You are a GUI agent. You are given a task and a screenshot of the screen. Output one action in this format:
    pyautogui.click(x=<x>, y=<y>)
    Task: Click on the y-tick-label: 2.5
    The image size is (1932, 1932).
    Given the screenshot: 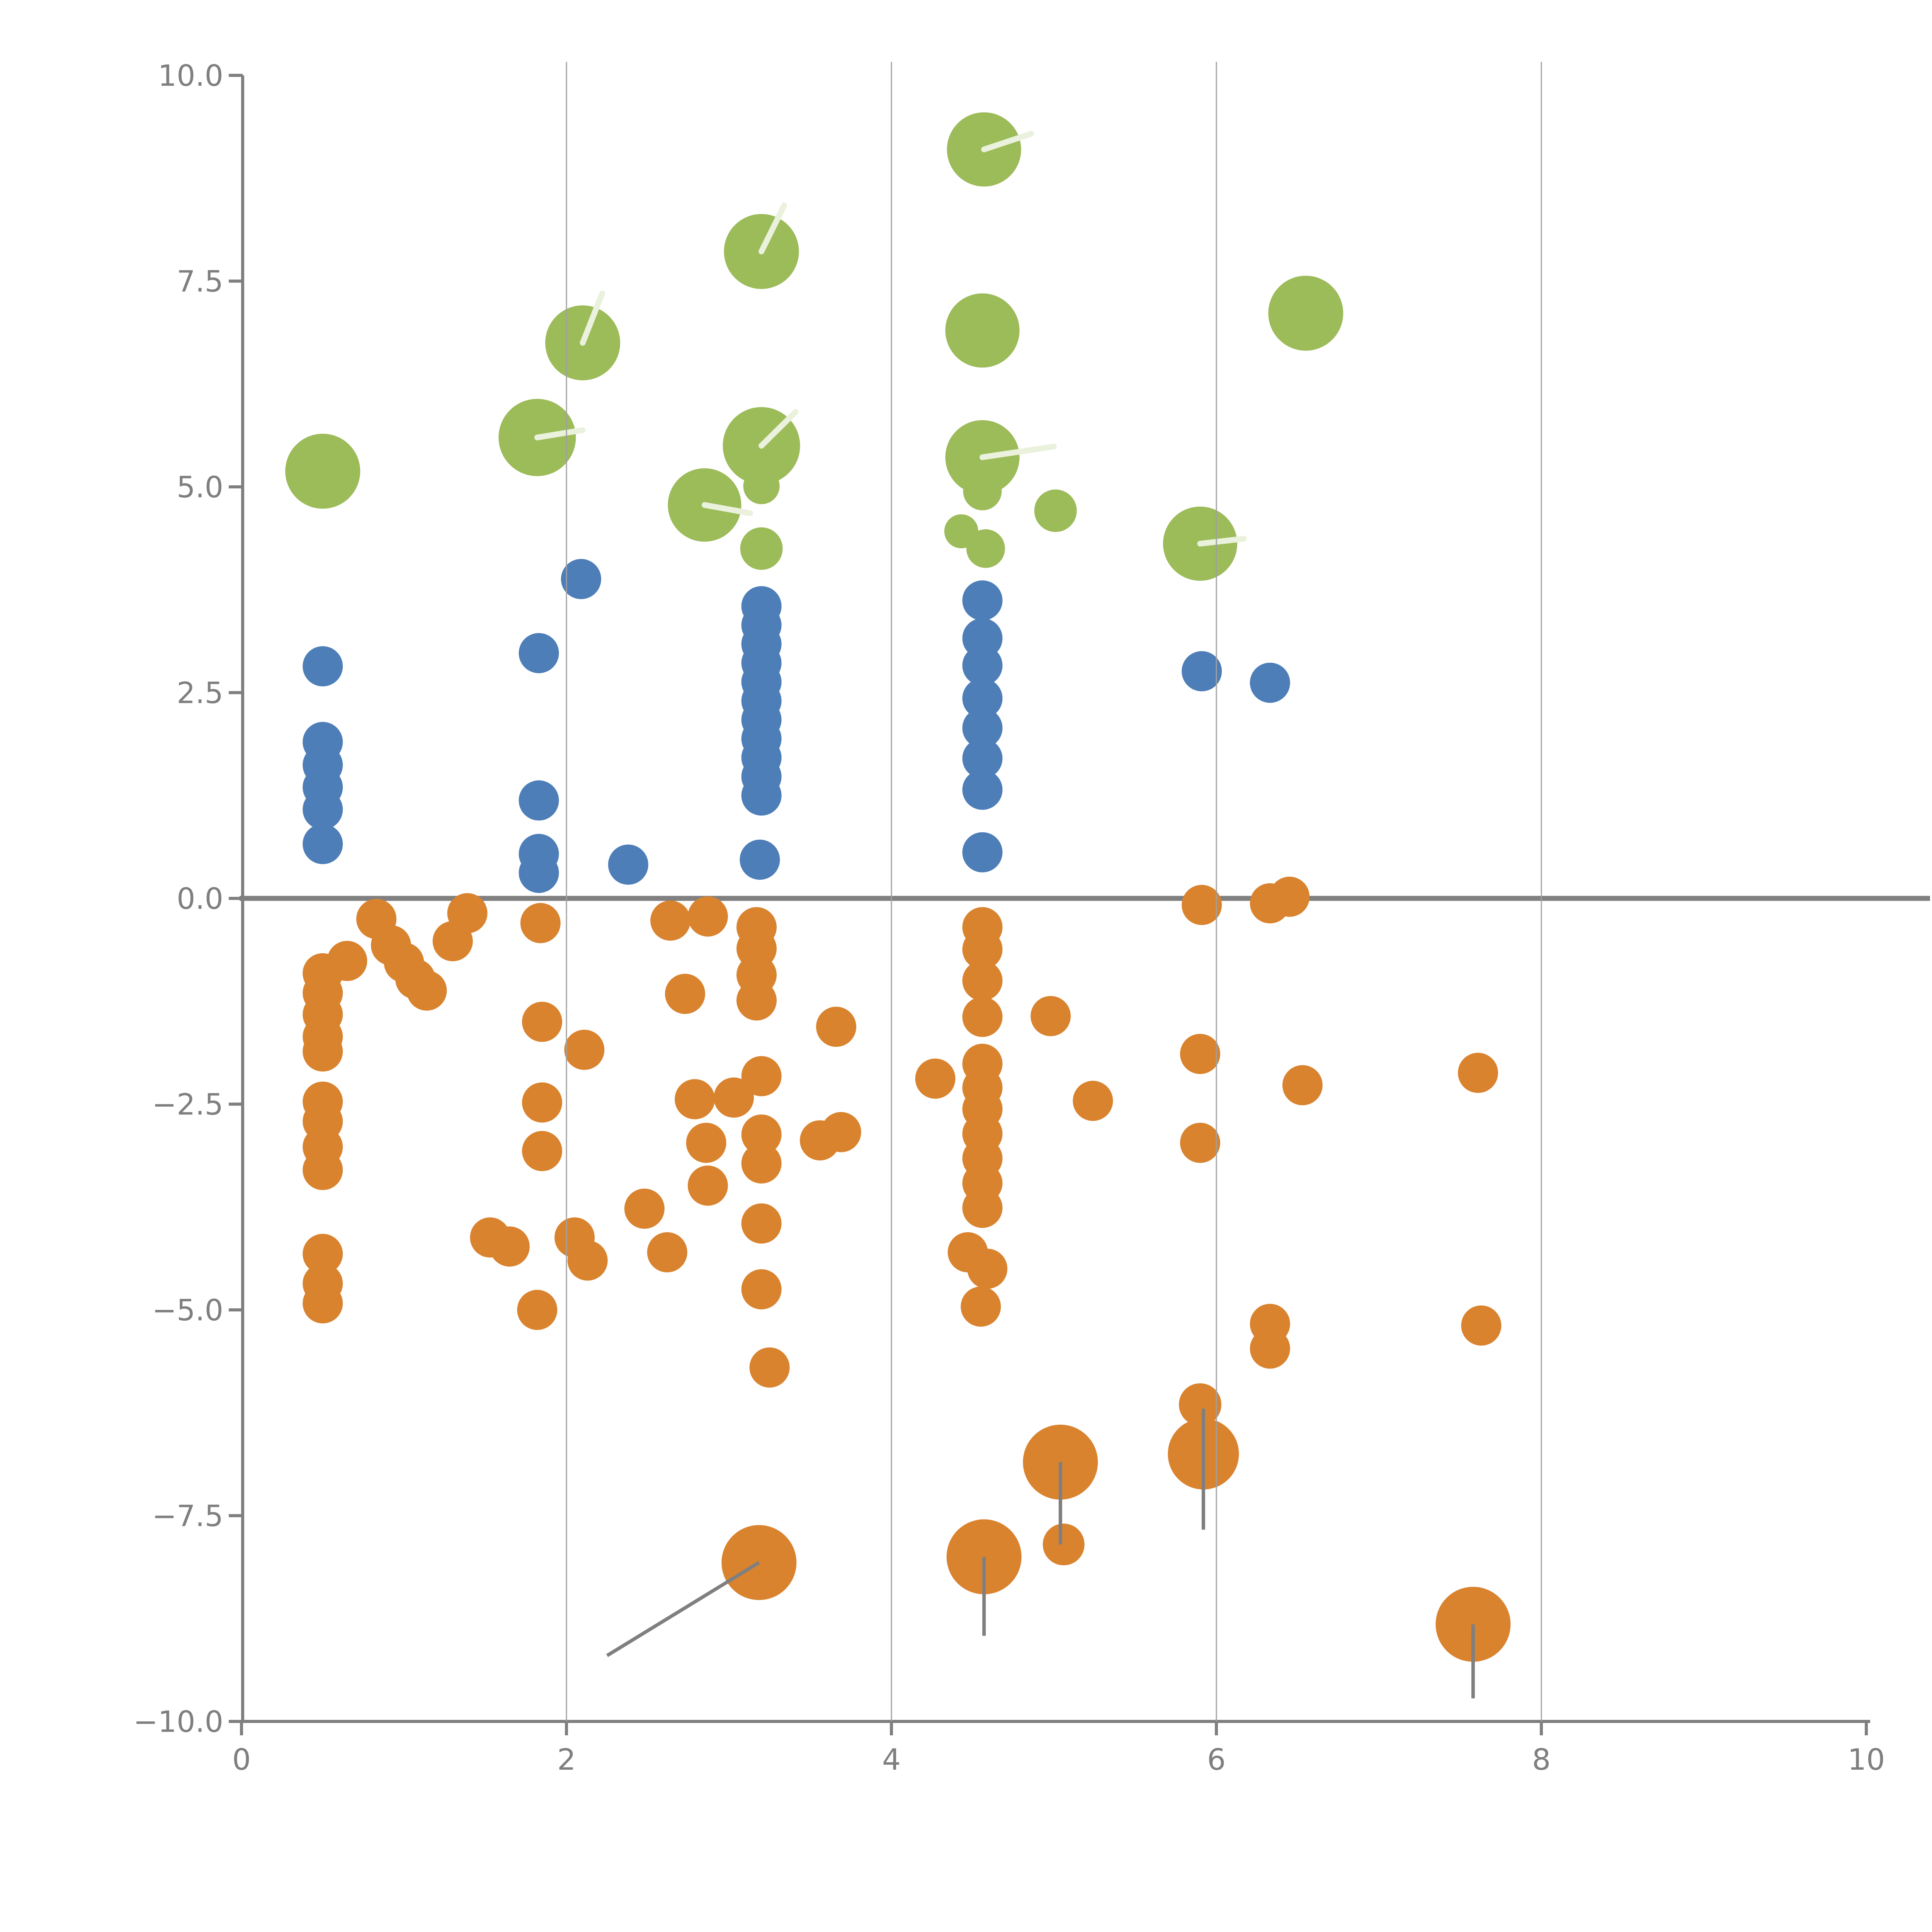 What is the action you would take?
    pyautogui.click(x=200, y=693)
    